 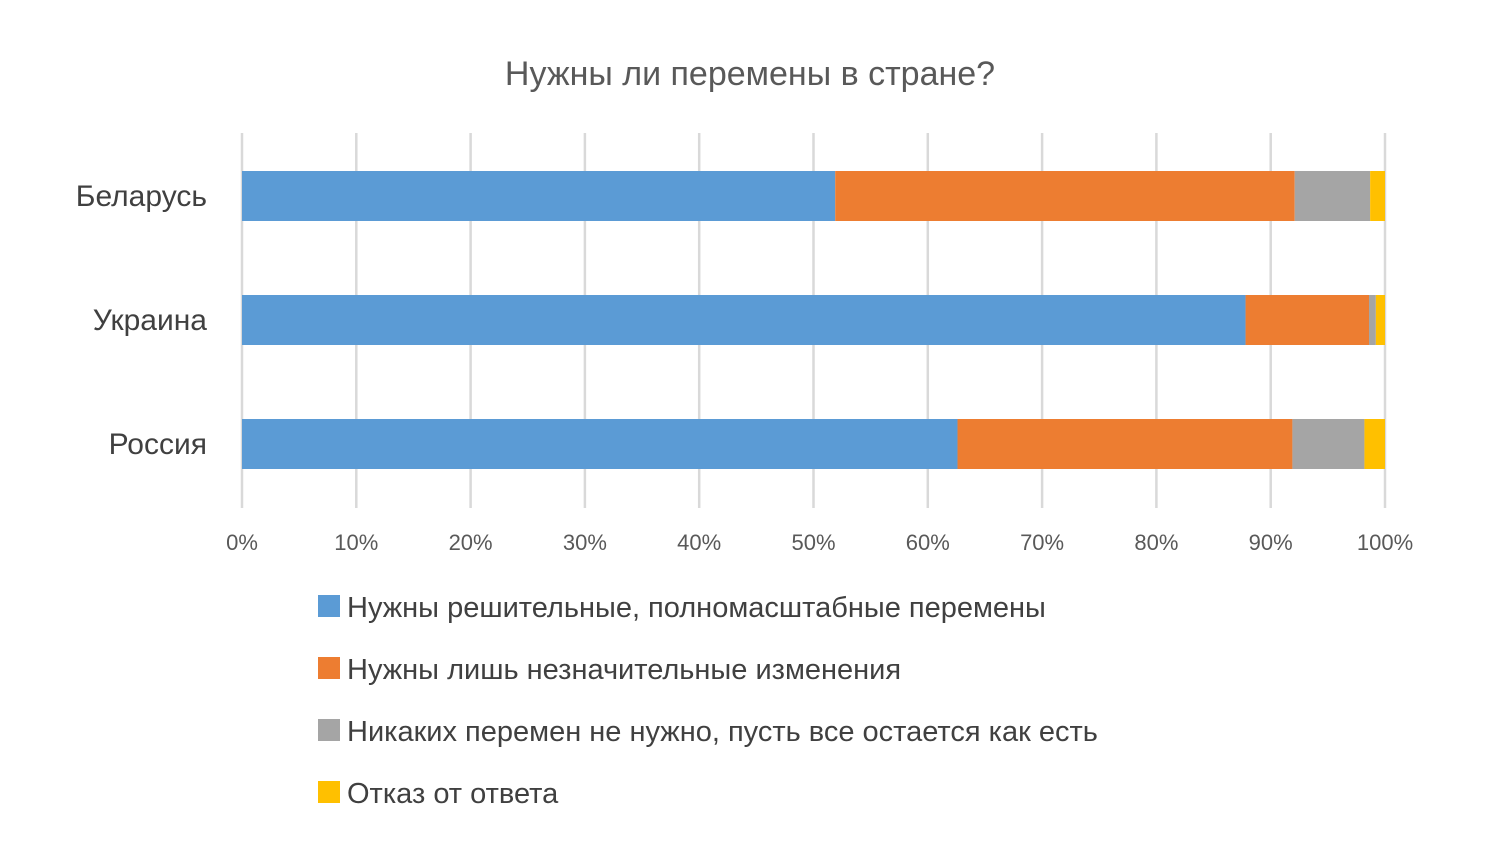 I want to click on x-tick-label: 20%, so click(x=471, y=542).